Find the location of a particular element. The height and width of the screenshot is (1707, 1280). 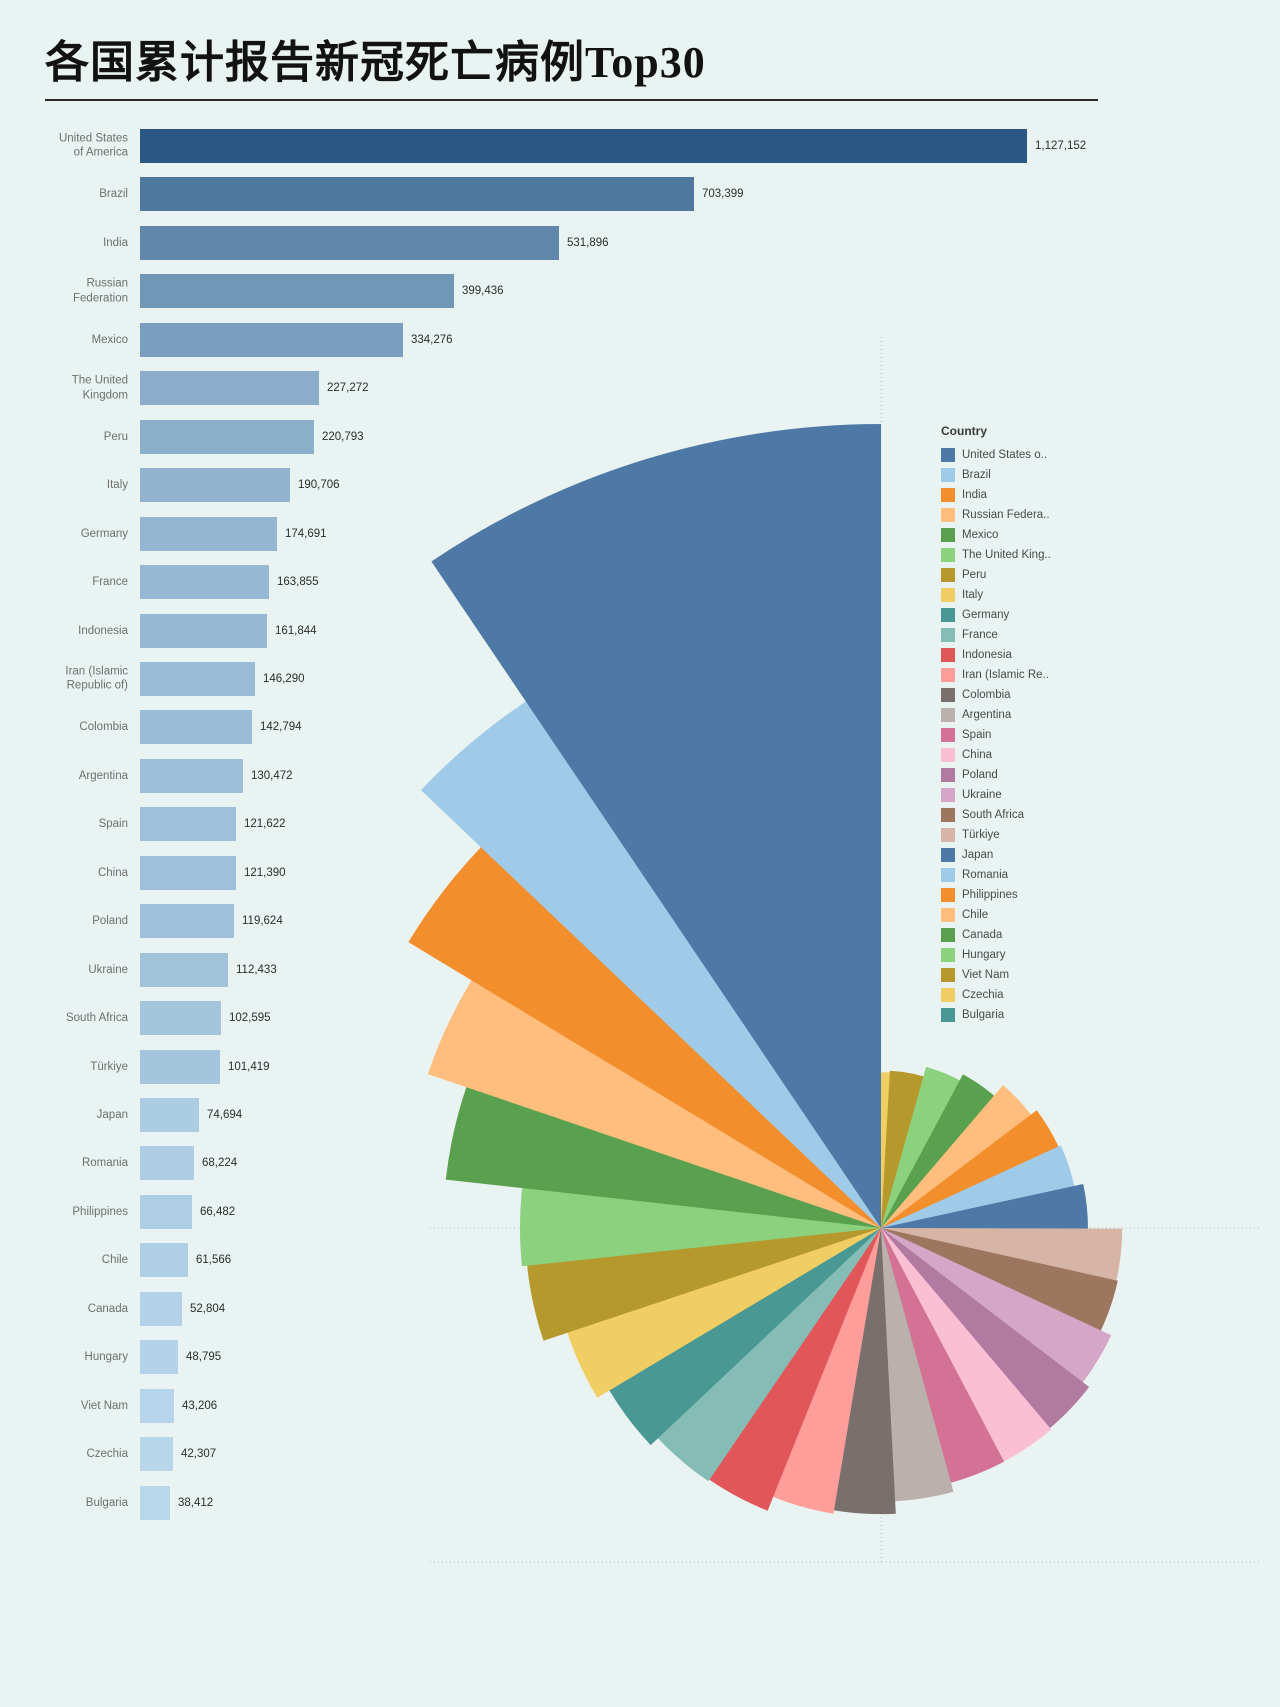

bar-category-label: Canada is located at coordinates (107, 1308).